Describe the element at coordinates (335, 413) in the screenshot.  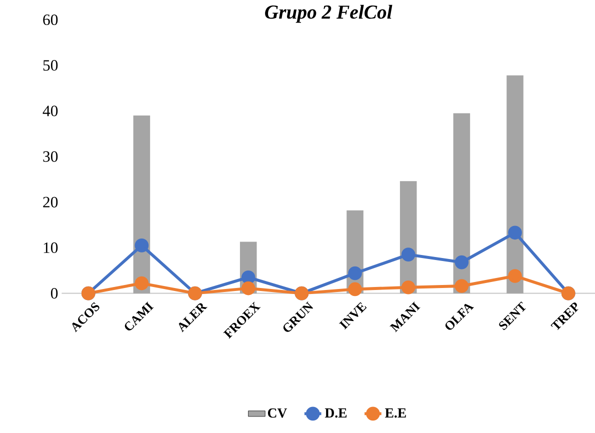
I see `legend-label: D.E` at that location.